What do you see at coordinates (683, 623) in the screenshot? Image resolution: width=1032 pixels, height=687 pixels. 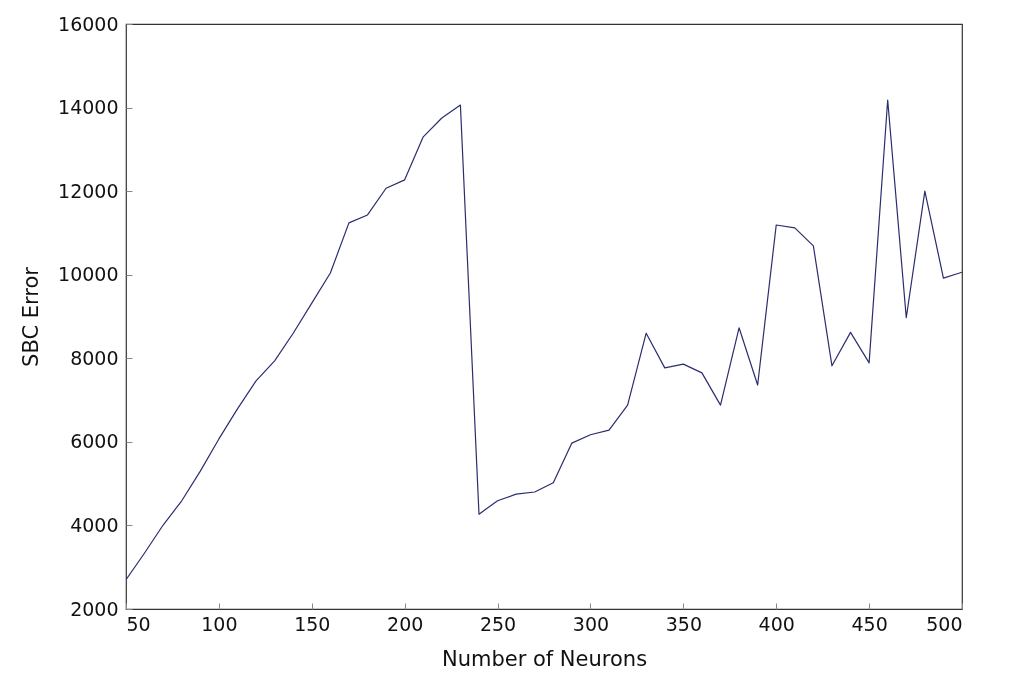 I see `x-tick-label: 350` at bounding box center [683, 623].